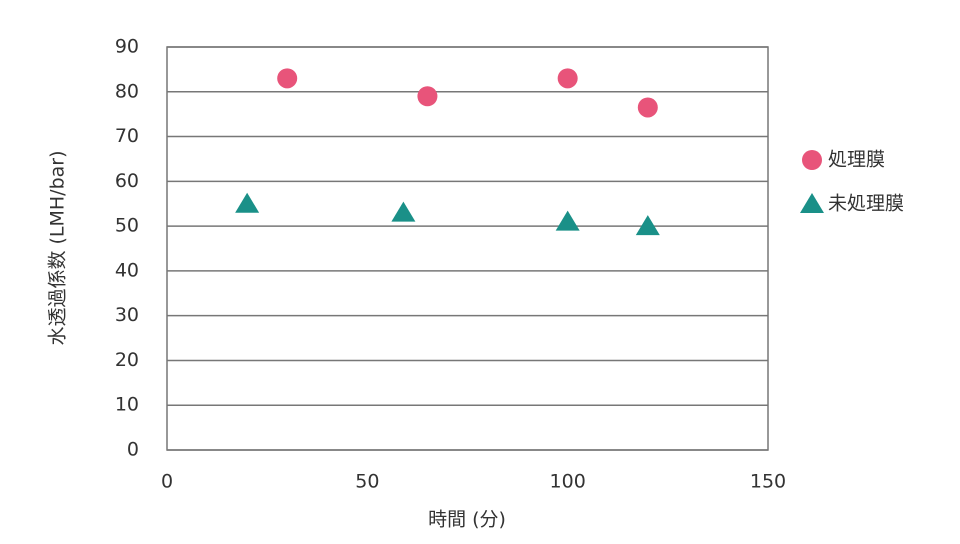 This screenshot has height=544, width=960. Describe the element at coordinates (866, 204) in the screenshot. I see `legend-label: 未処理膜` at that location.